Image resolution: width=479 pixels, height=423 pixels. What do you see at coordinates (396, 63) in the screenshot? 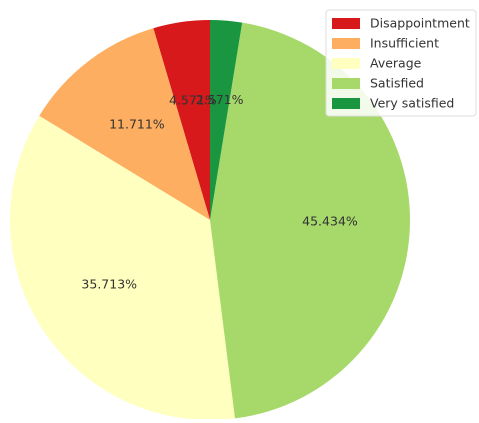
I see `legend-label-average: Average` at bounding box center [396, 63].